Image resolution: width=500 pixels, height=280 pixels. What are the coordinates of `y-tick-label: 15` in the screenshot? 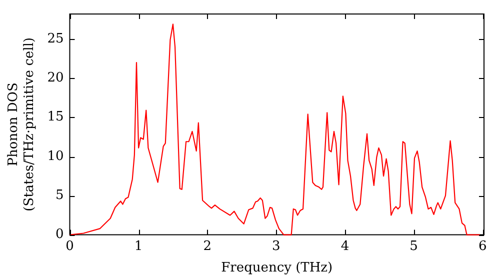 It's located at (55, 117).